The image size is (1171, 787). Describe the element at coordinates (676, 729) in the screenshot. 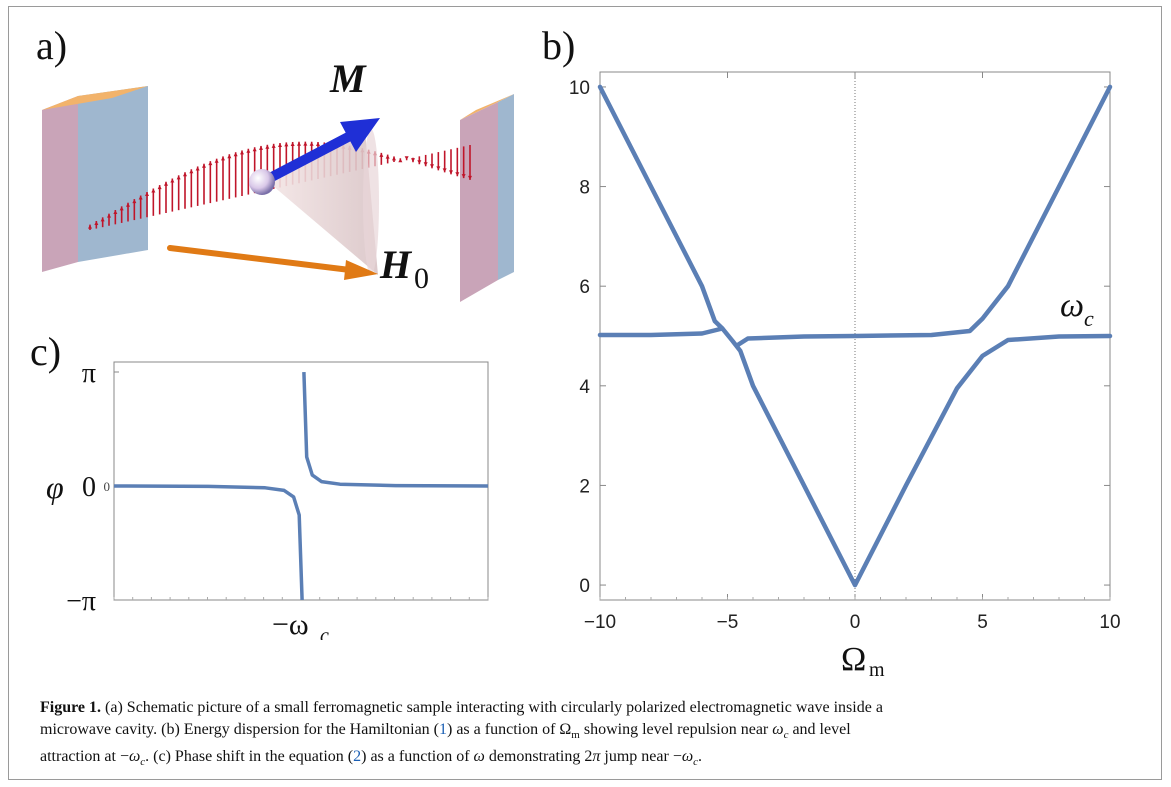

I see `caption-text-2c: showing level repulsion near` at that location.